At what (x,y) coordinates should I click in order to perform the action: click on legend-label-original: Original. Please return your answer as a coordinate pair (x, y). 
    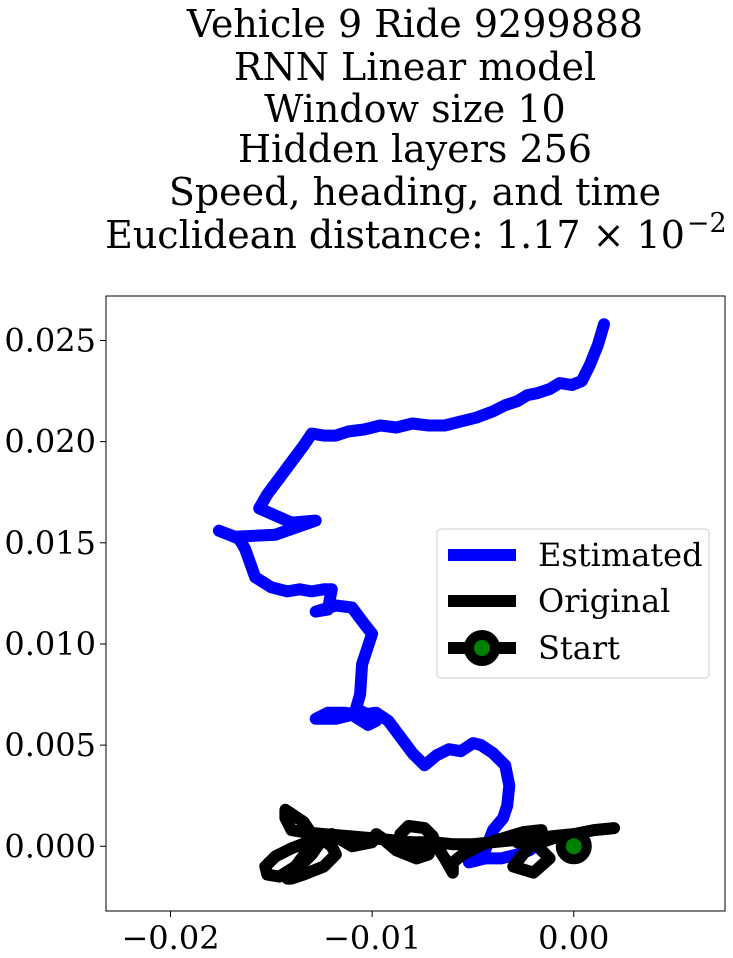
    Looking at the image, I should click on (604, 601).